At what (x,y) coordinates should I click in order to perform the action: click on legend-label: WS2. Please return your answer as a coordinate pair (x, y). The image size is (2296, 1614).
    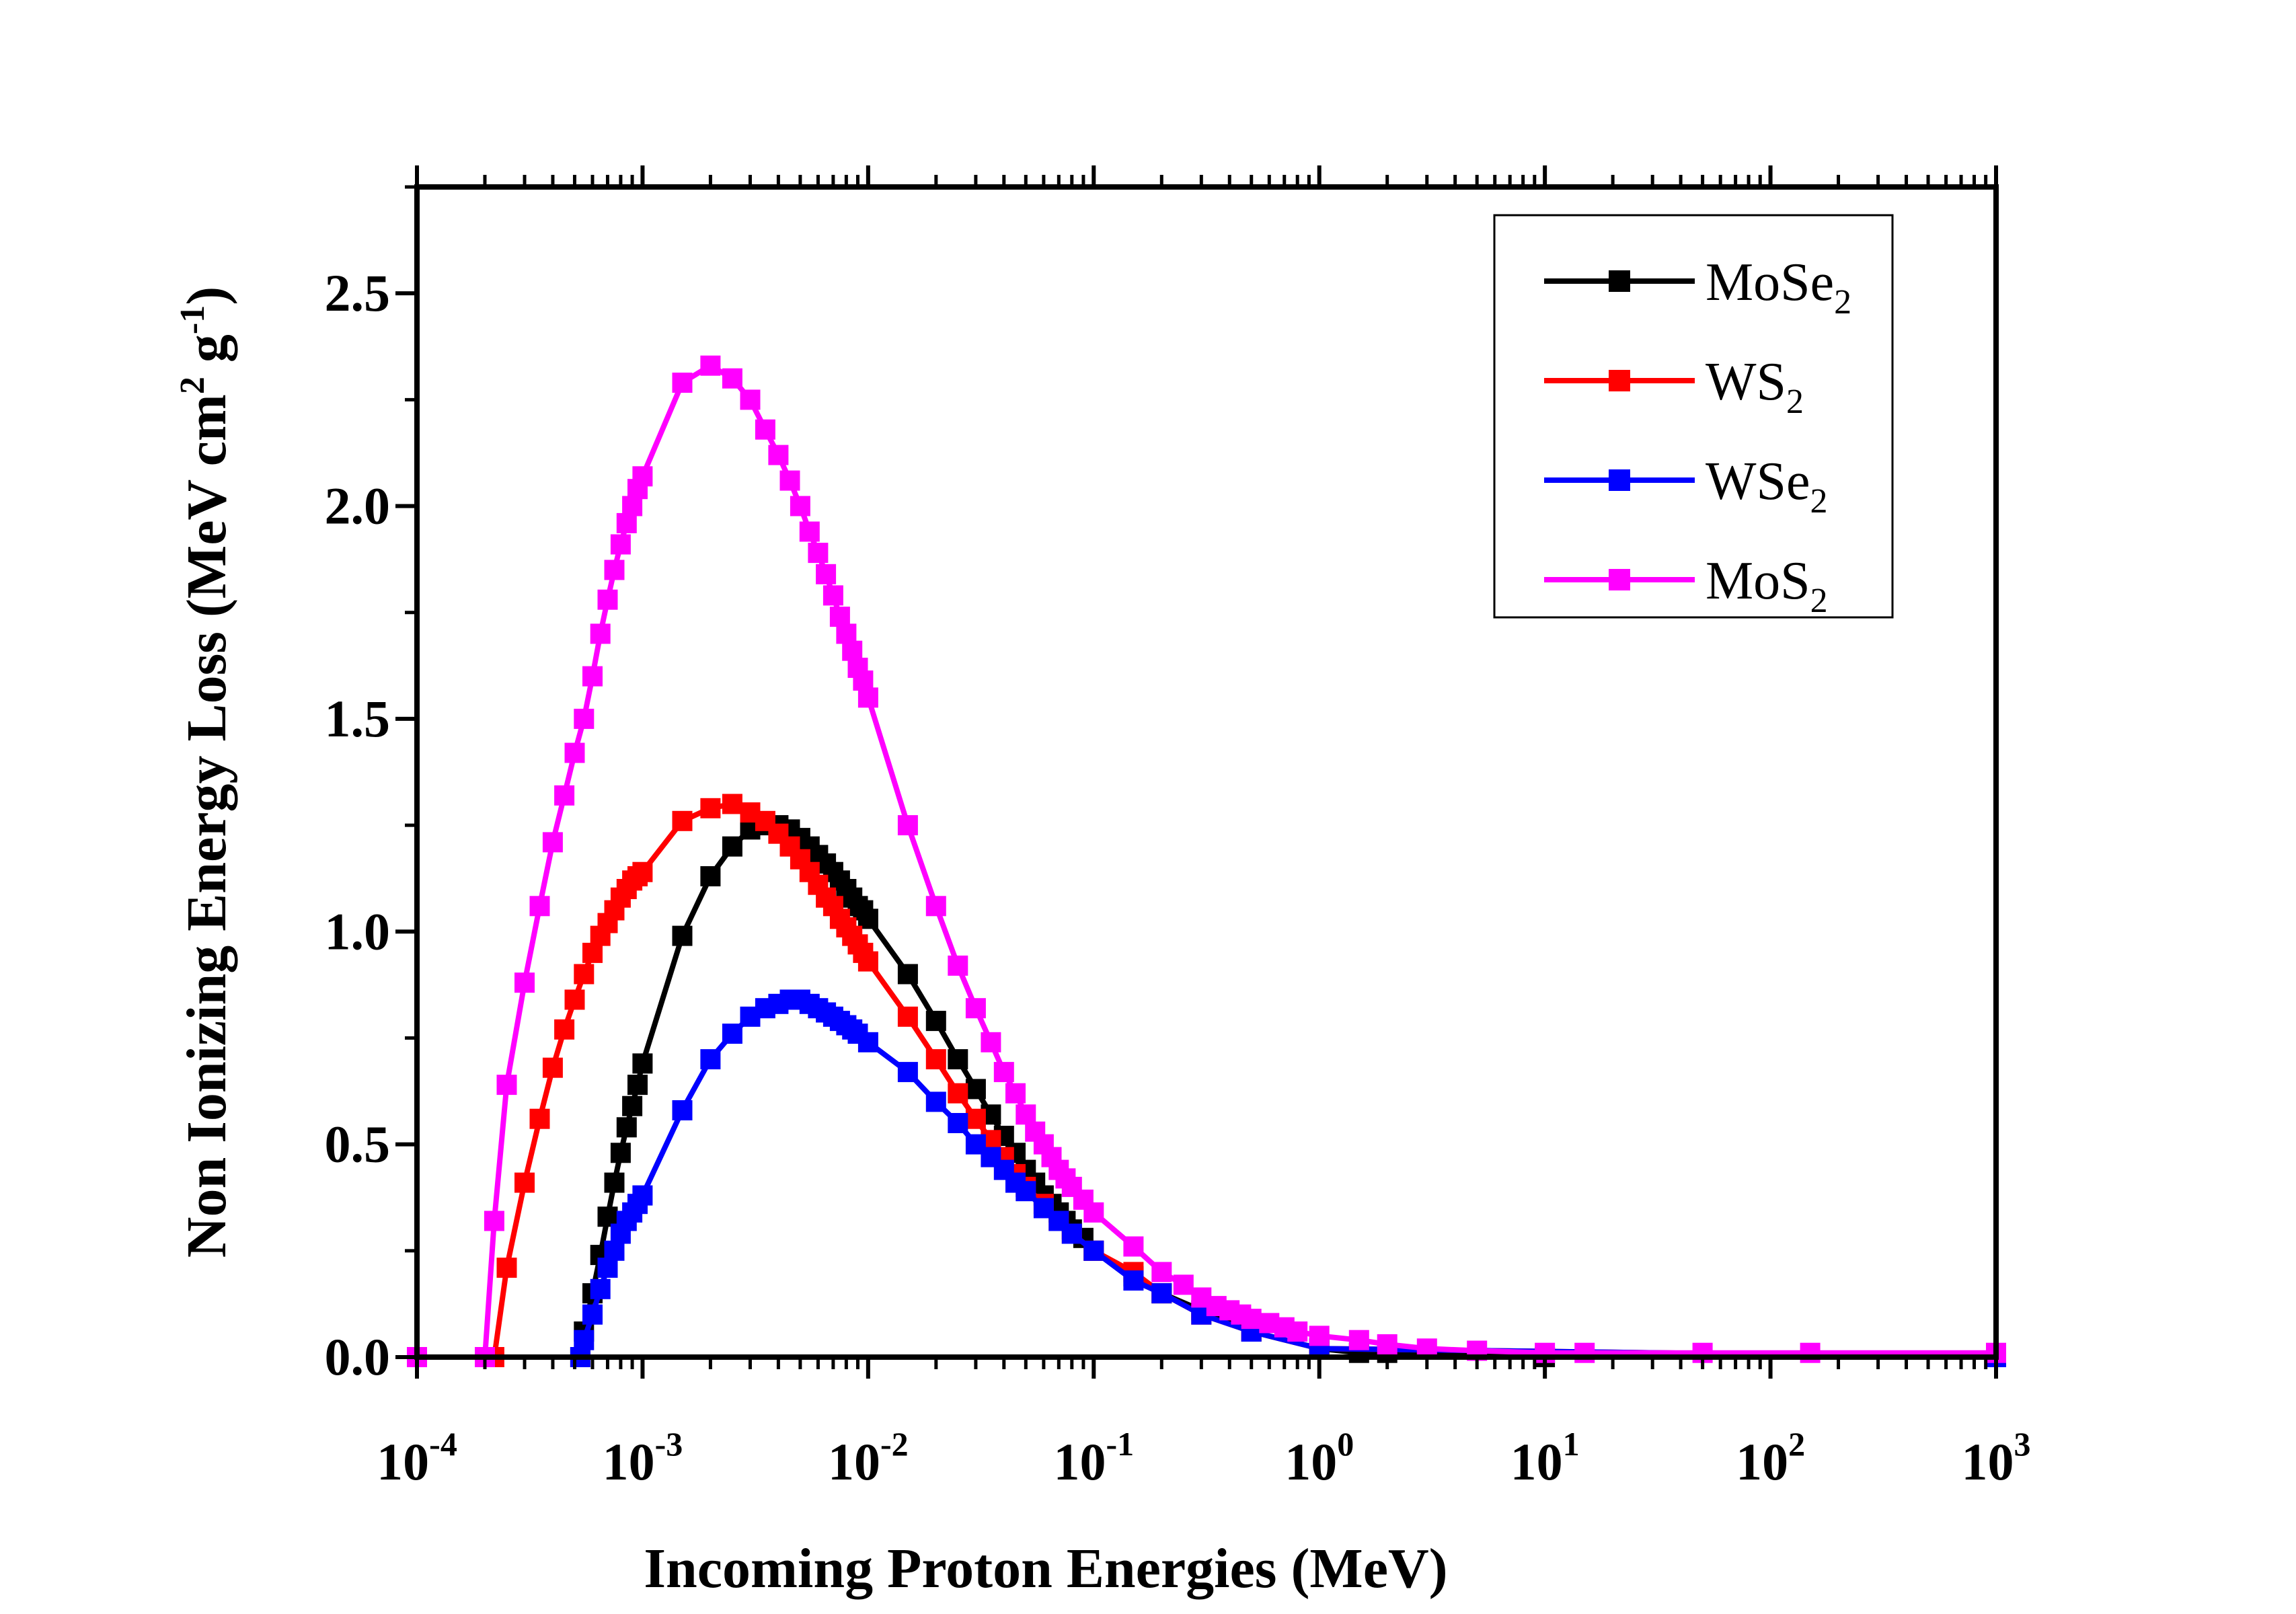
    Looking at the image, I should click on (1755, 386).